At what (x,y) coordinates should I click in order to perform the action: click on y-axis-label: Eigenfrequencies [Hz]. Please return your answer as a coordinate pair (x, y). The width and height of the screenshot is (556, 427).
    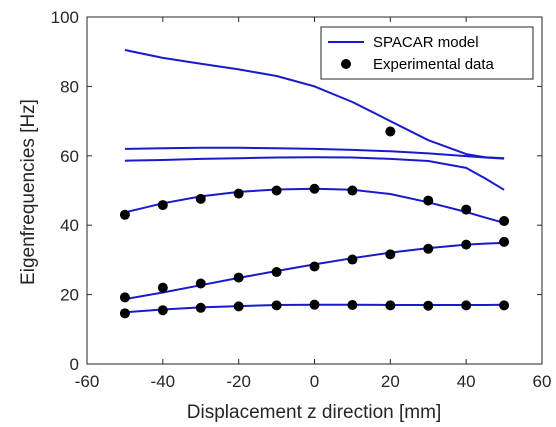
    Looking at the image, I should click on (28, 192).